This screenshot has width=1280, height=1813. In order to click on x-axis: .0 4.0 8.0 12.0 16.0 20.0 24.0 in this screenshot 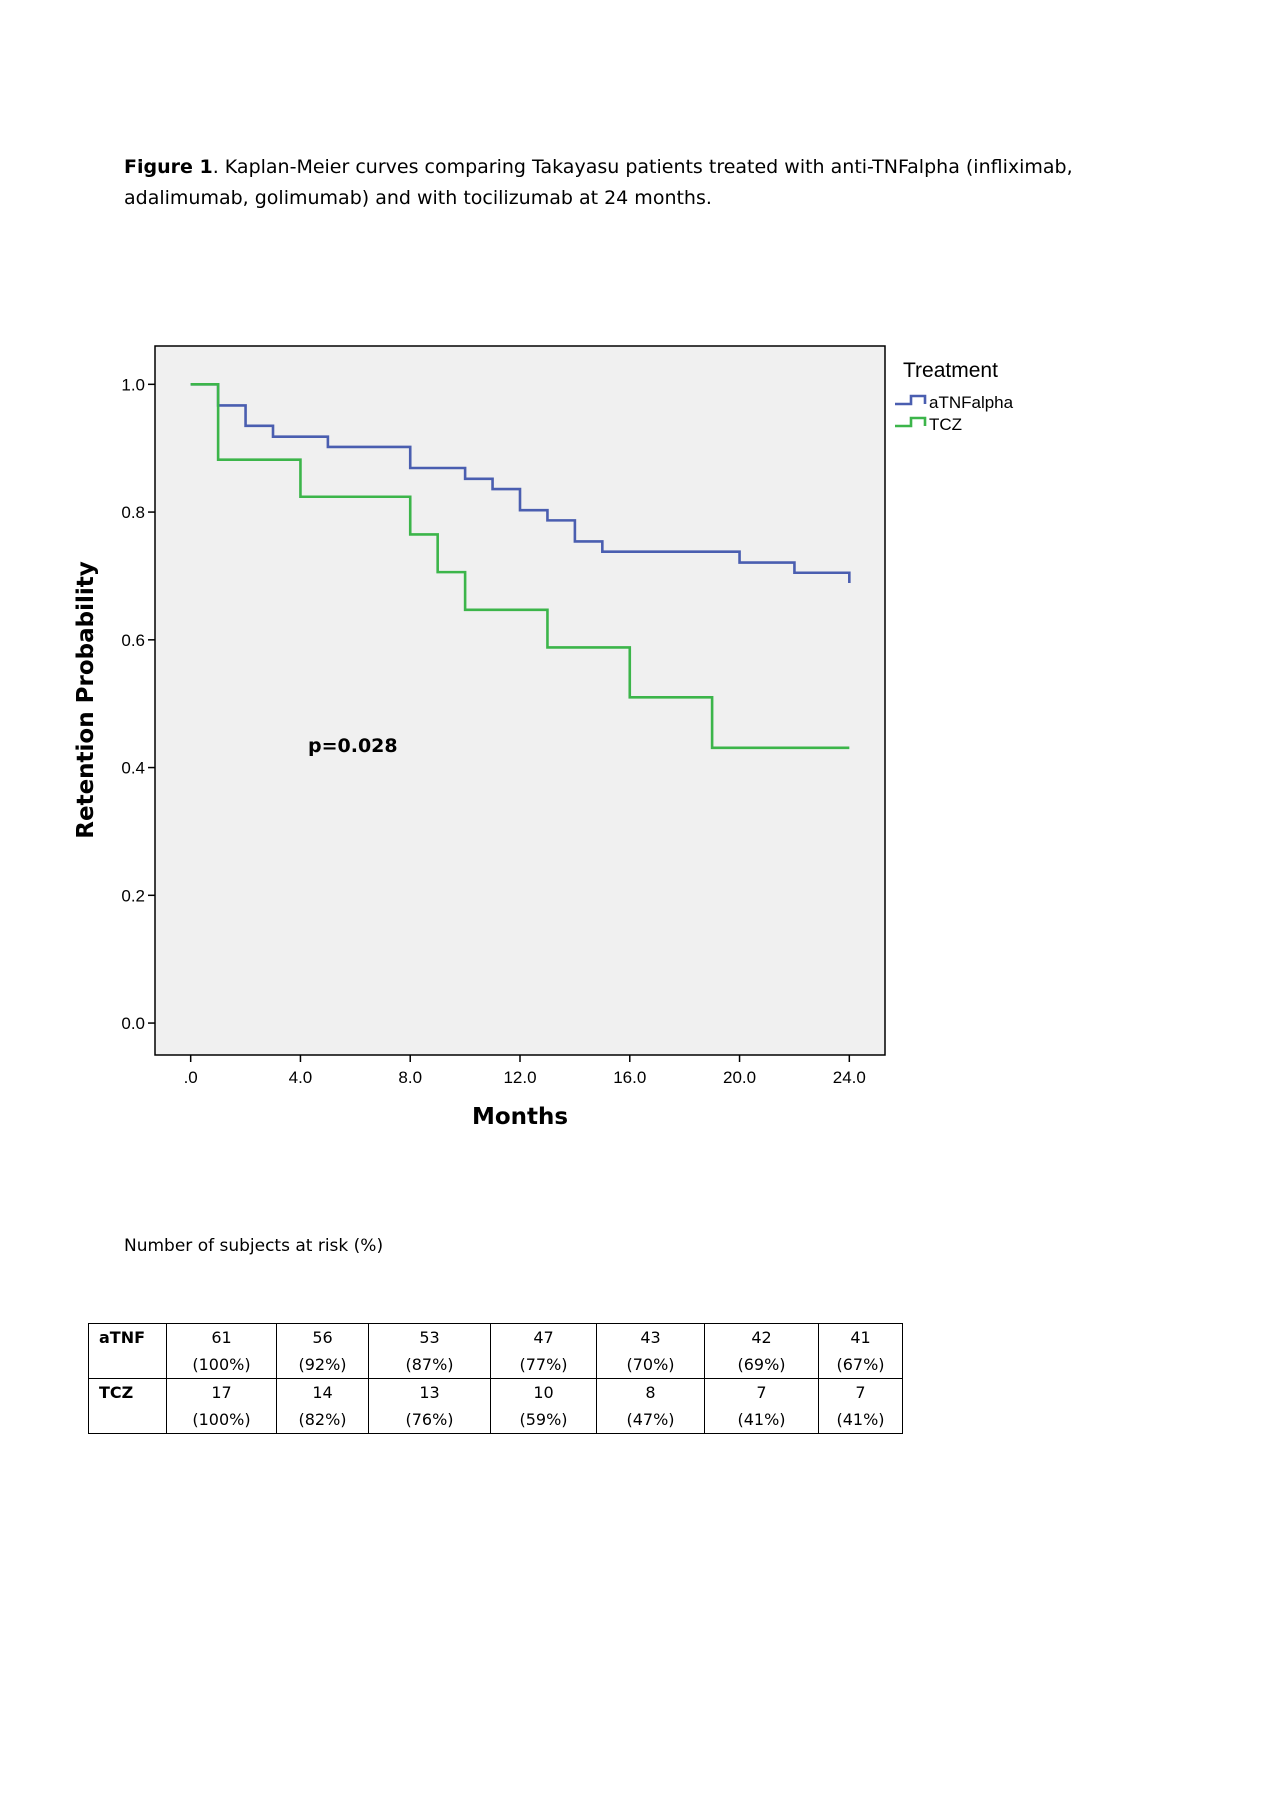, I will do `click(525, 1071)`.